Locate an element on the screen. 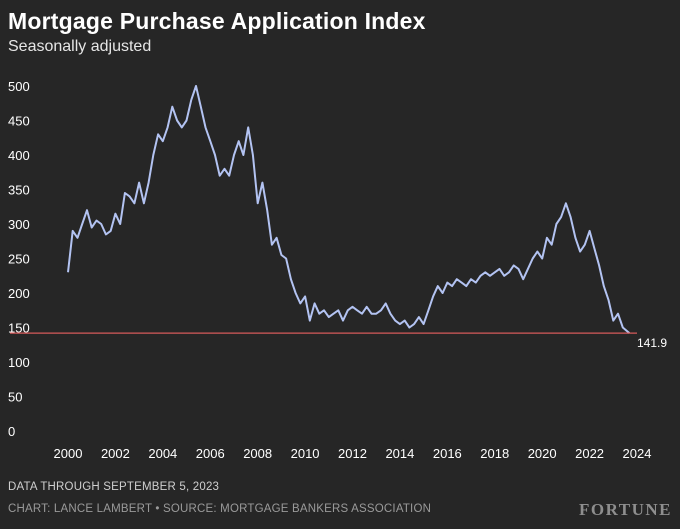  x-tick-label: 2020 is located at coordinates (542, 453).